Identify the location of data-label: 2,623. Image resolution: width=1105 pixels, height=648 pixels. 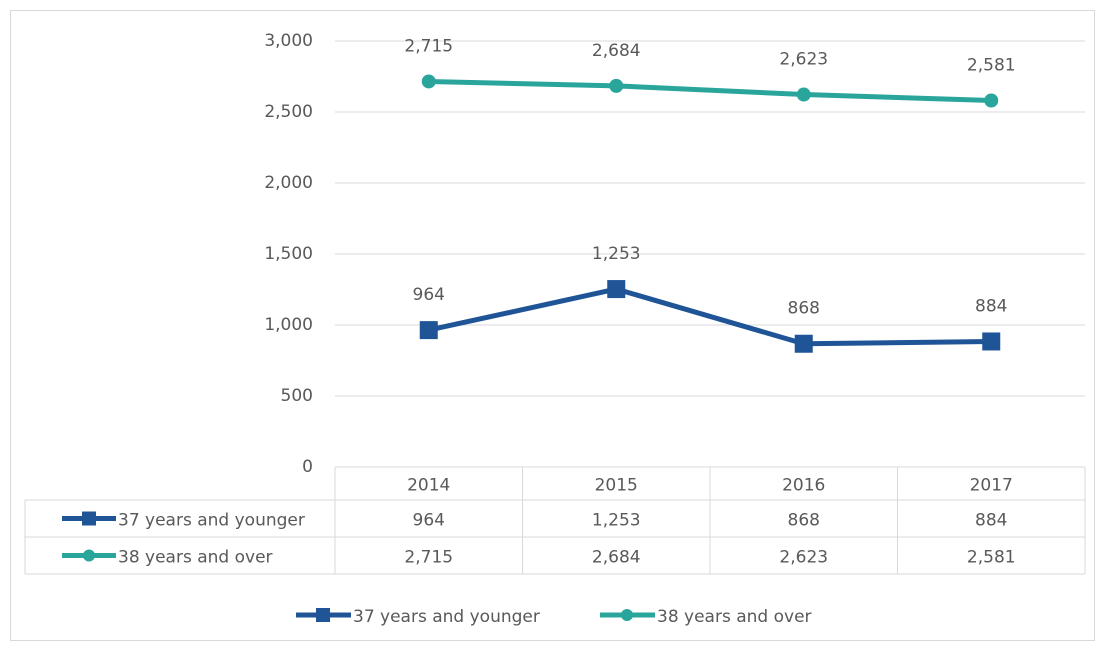
(803, 60).